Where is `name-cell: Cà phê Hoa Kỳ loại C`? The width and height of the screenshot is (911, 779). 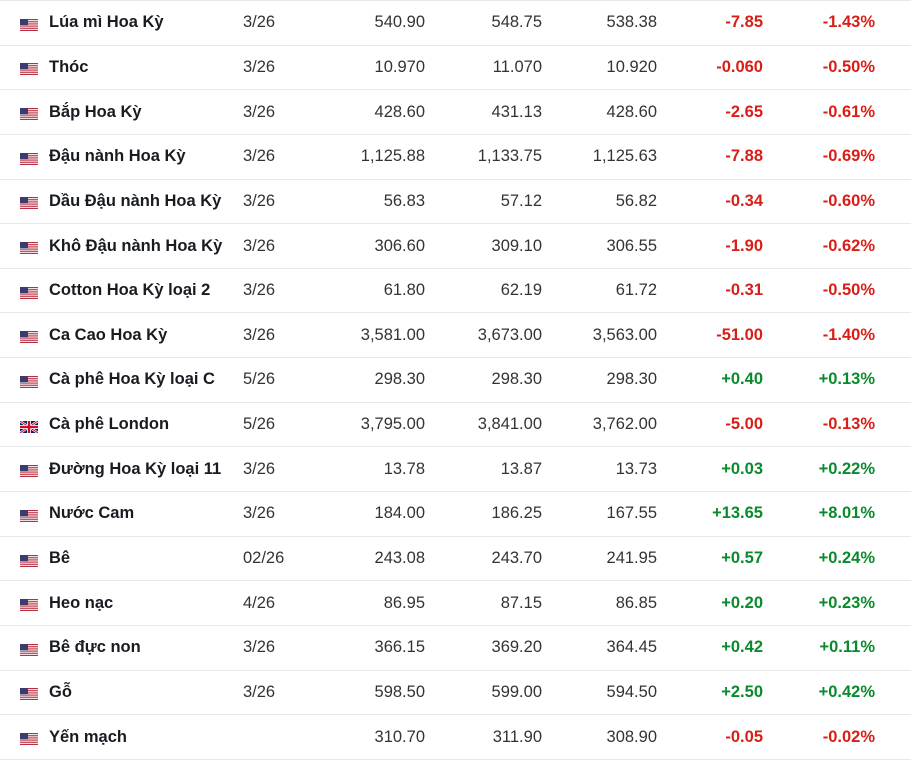
name-cell: Cà phê Hoa Kỳ loại C is located at coordinates (121, 379).